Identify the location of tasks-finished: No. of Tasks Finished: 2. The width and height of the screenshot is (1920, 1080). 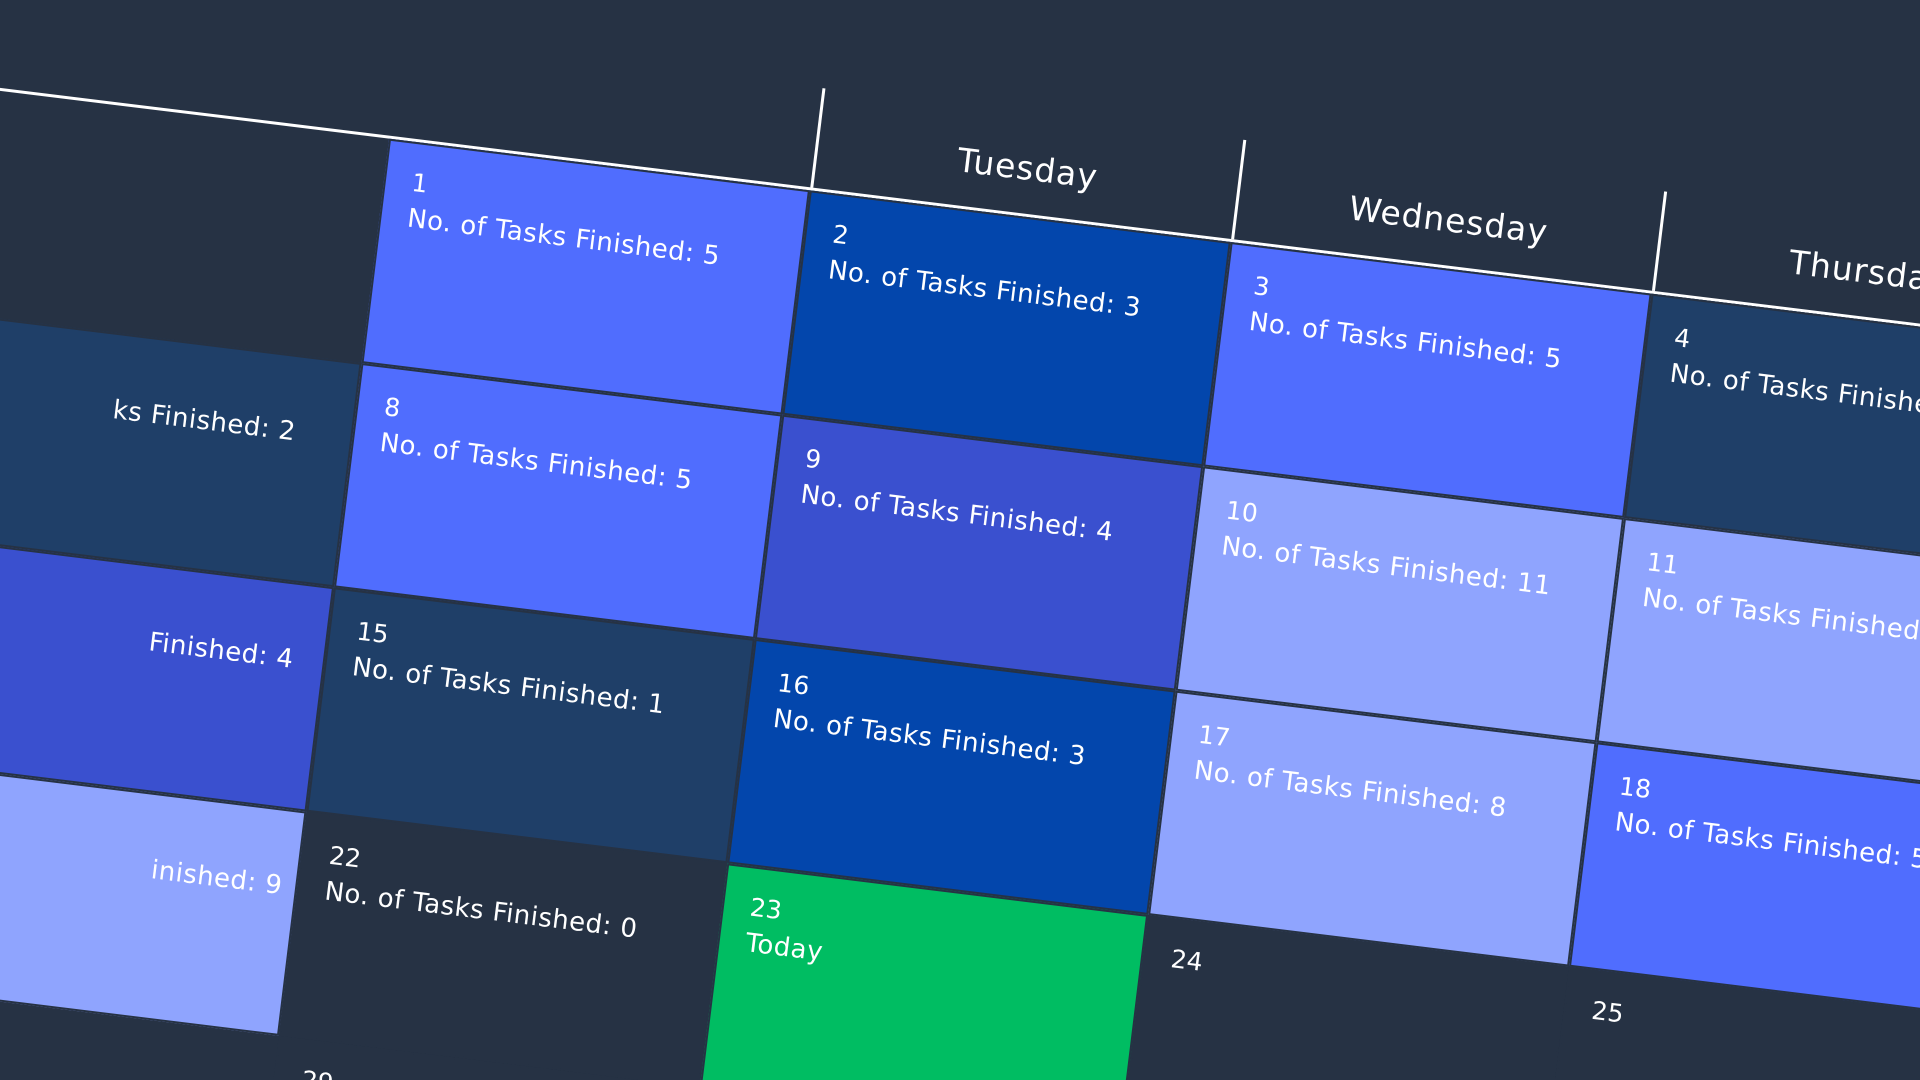
(1794, 392).